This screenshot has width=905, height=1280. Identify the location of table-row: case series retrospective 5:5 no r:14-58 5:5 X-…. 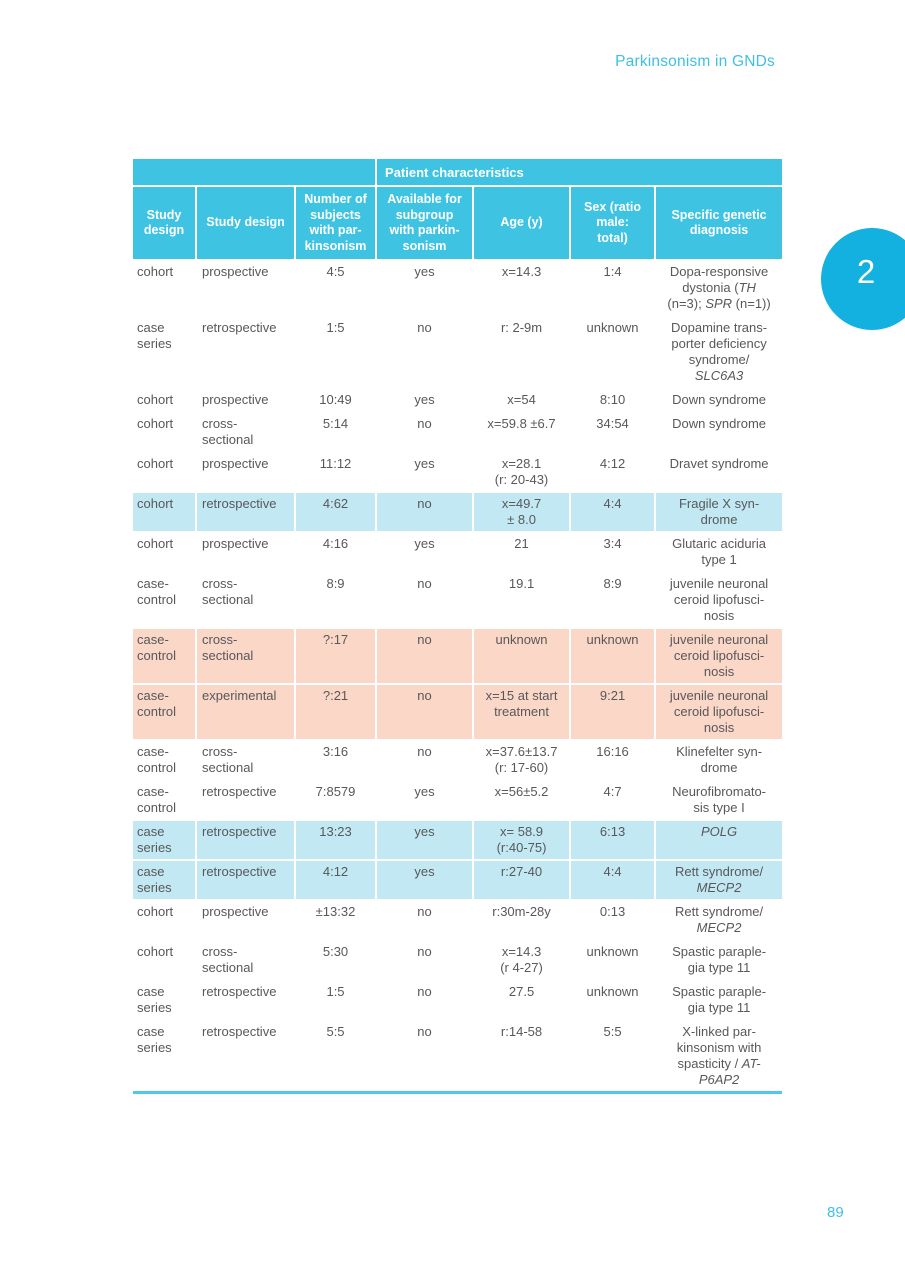
(458, 1056).